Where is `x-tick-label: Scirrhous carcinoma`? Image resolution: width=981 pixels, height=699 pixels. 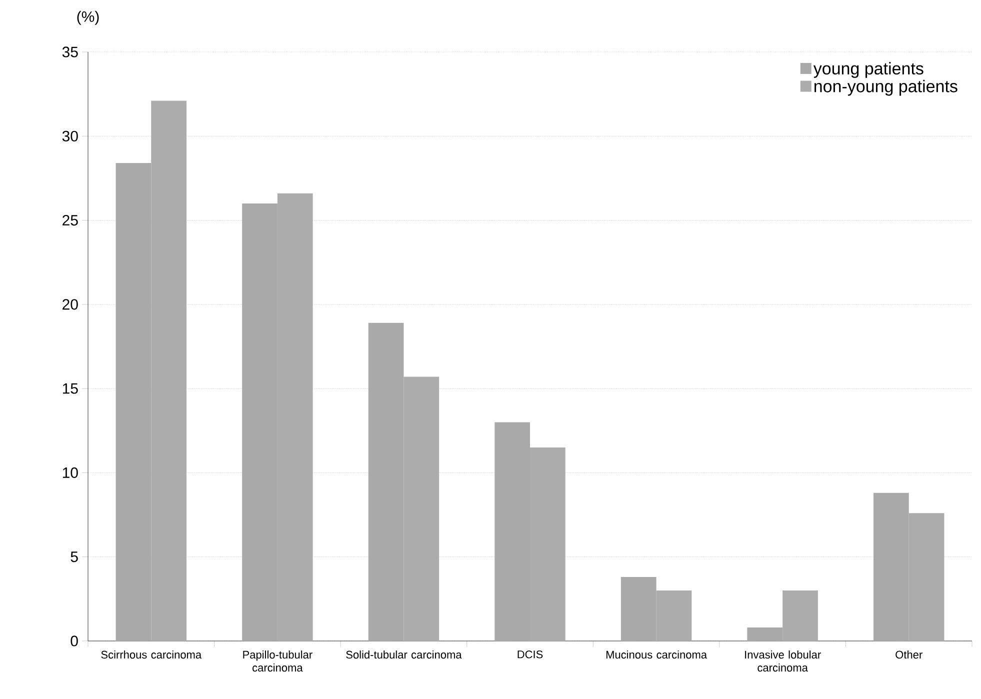 x-tick-label: Scirrhous carcinoma is located at coordinates (151, 654).